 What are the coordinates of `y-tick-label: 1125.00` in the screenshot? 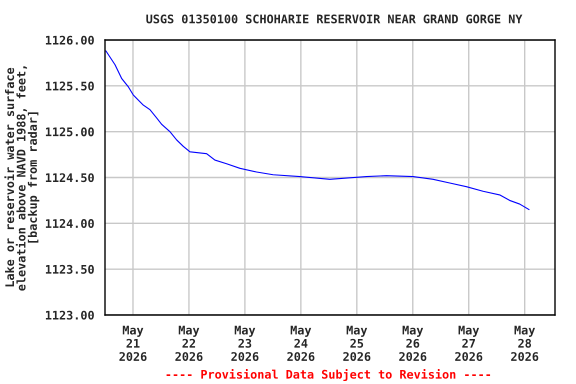 It's located at (70, 131).